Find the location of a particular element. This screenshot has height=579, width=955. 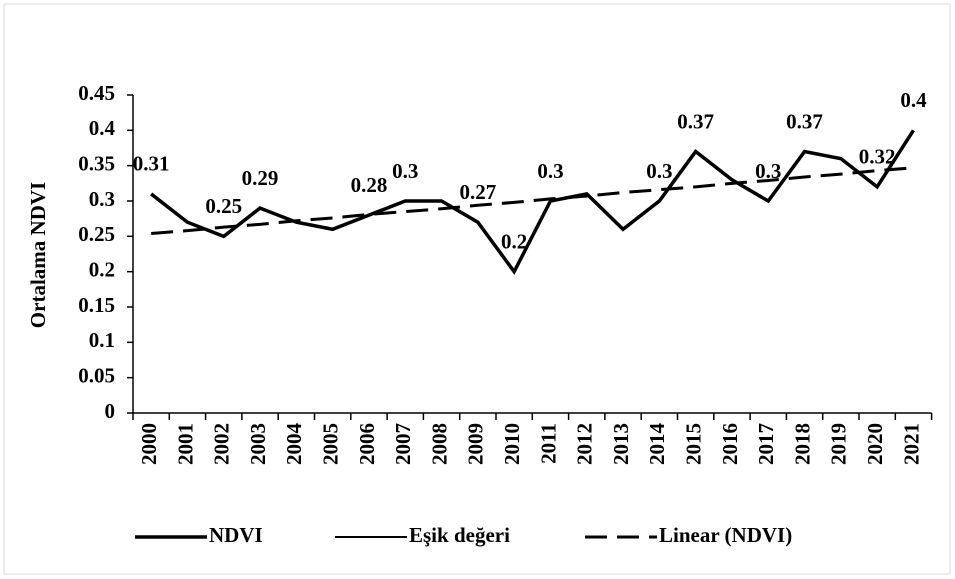

data-label: 0.31 is located at coordinates (151, 164).